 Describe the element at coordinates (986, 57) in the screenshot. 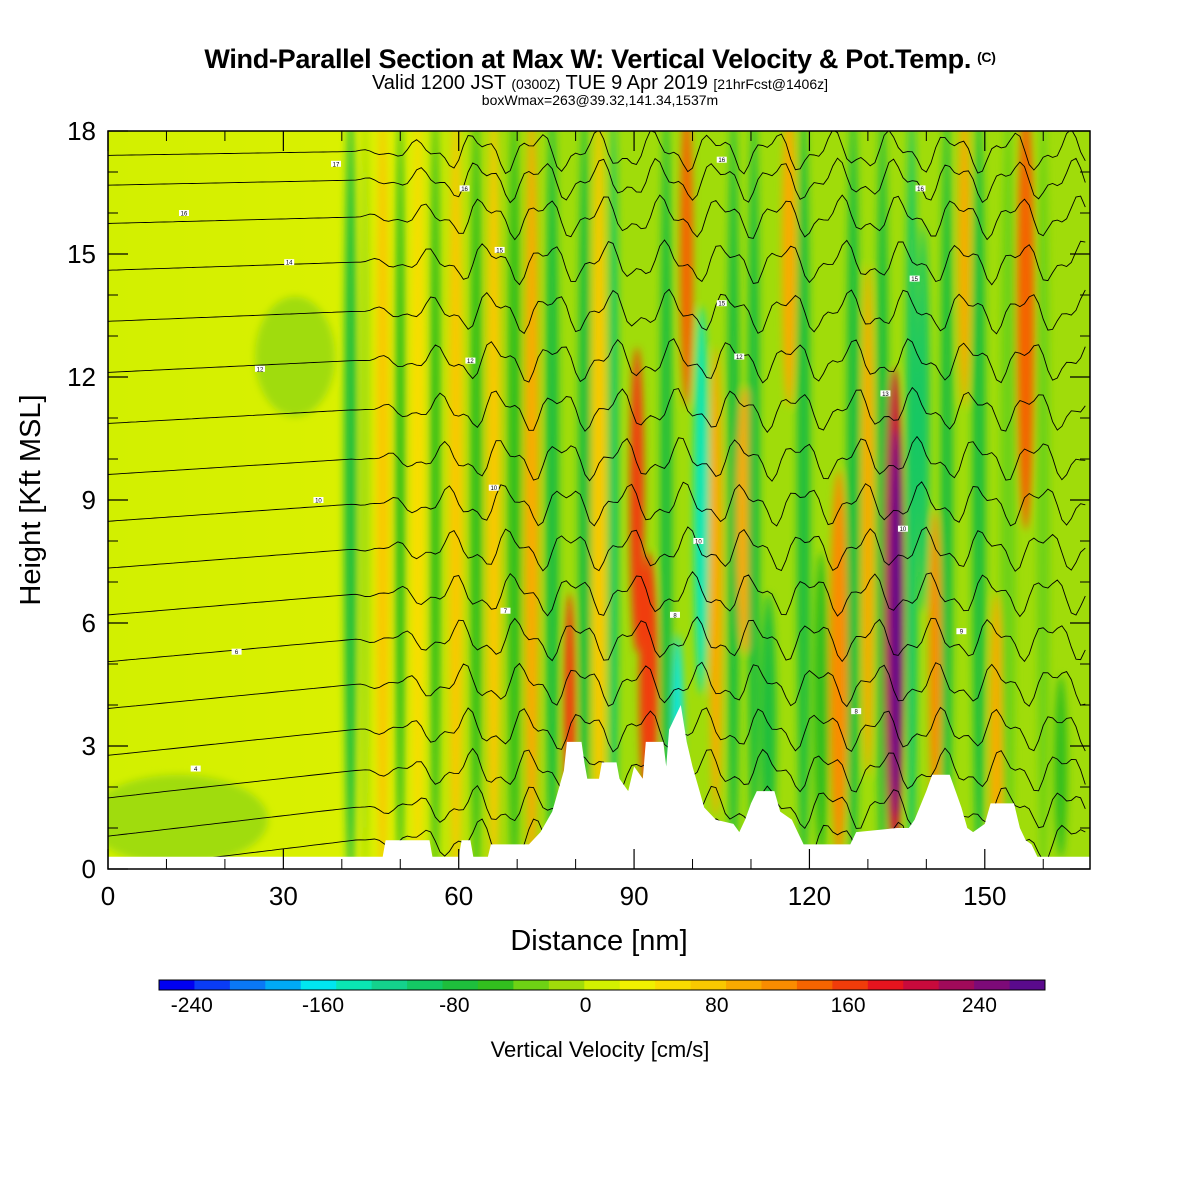

I see `copyright-mark: (C)` at that location.